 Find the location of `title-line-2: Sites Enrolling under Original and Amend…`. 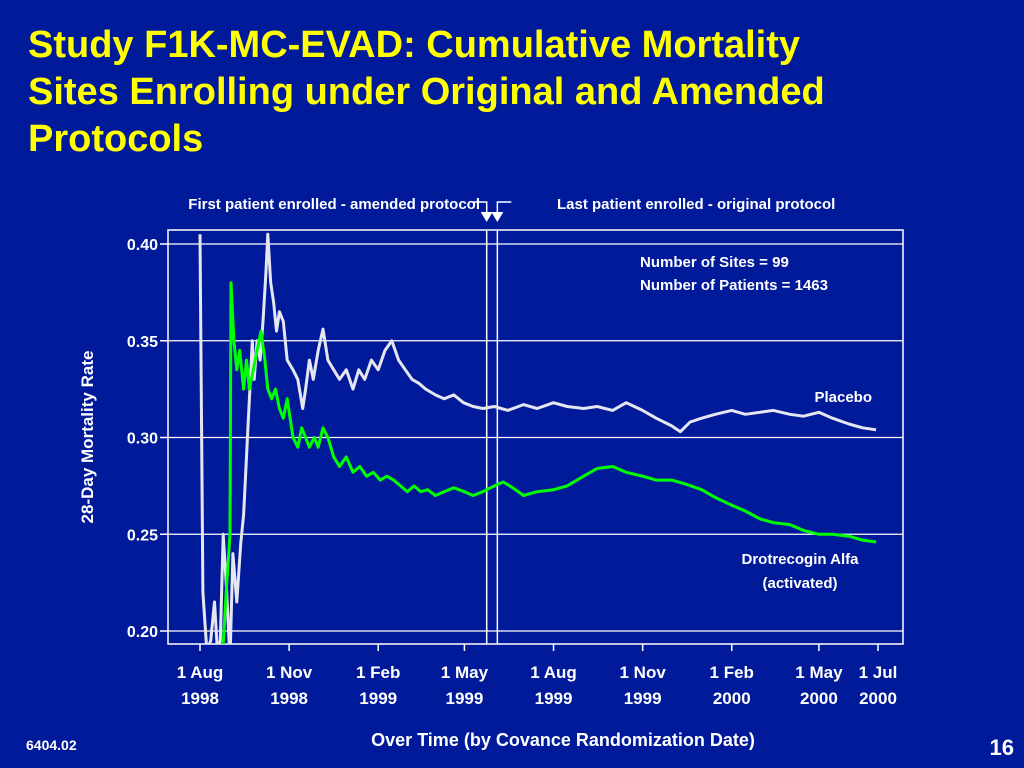

title-line-2: Sites Enrolling under Original and Amend… is located at coordinates (426, 92).